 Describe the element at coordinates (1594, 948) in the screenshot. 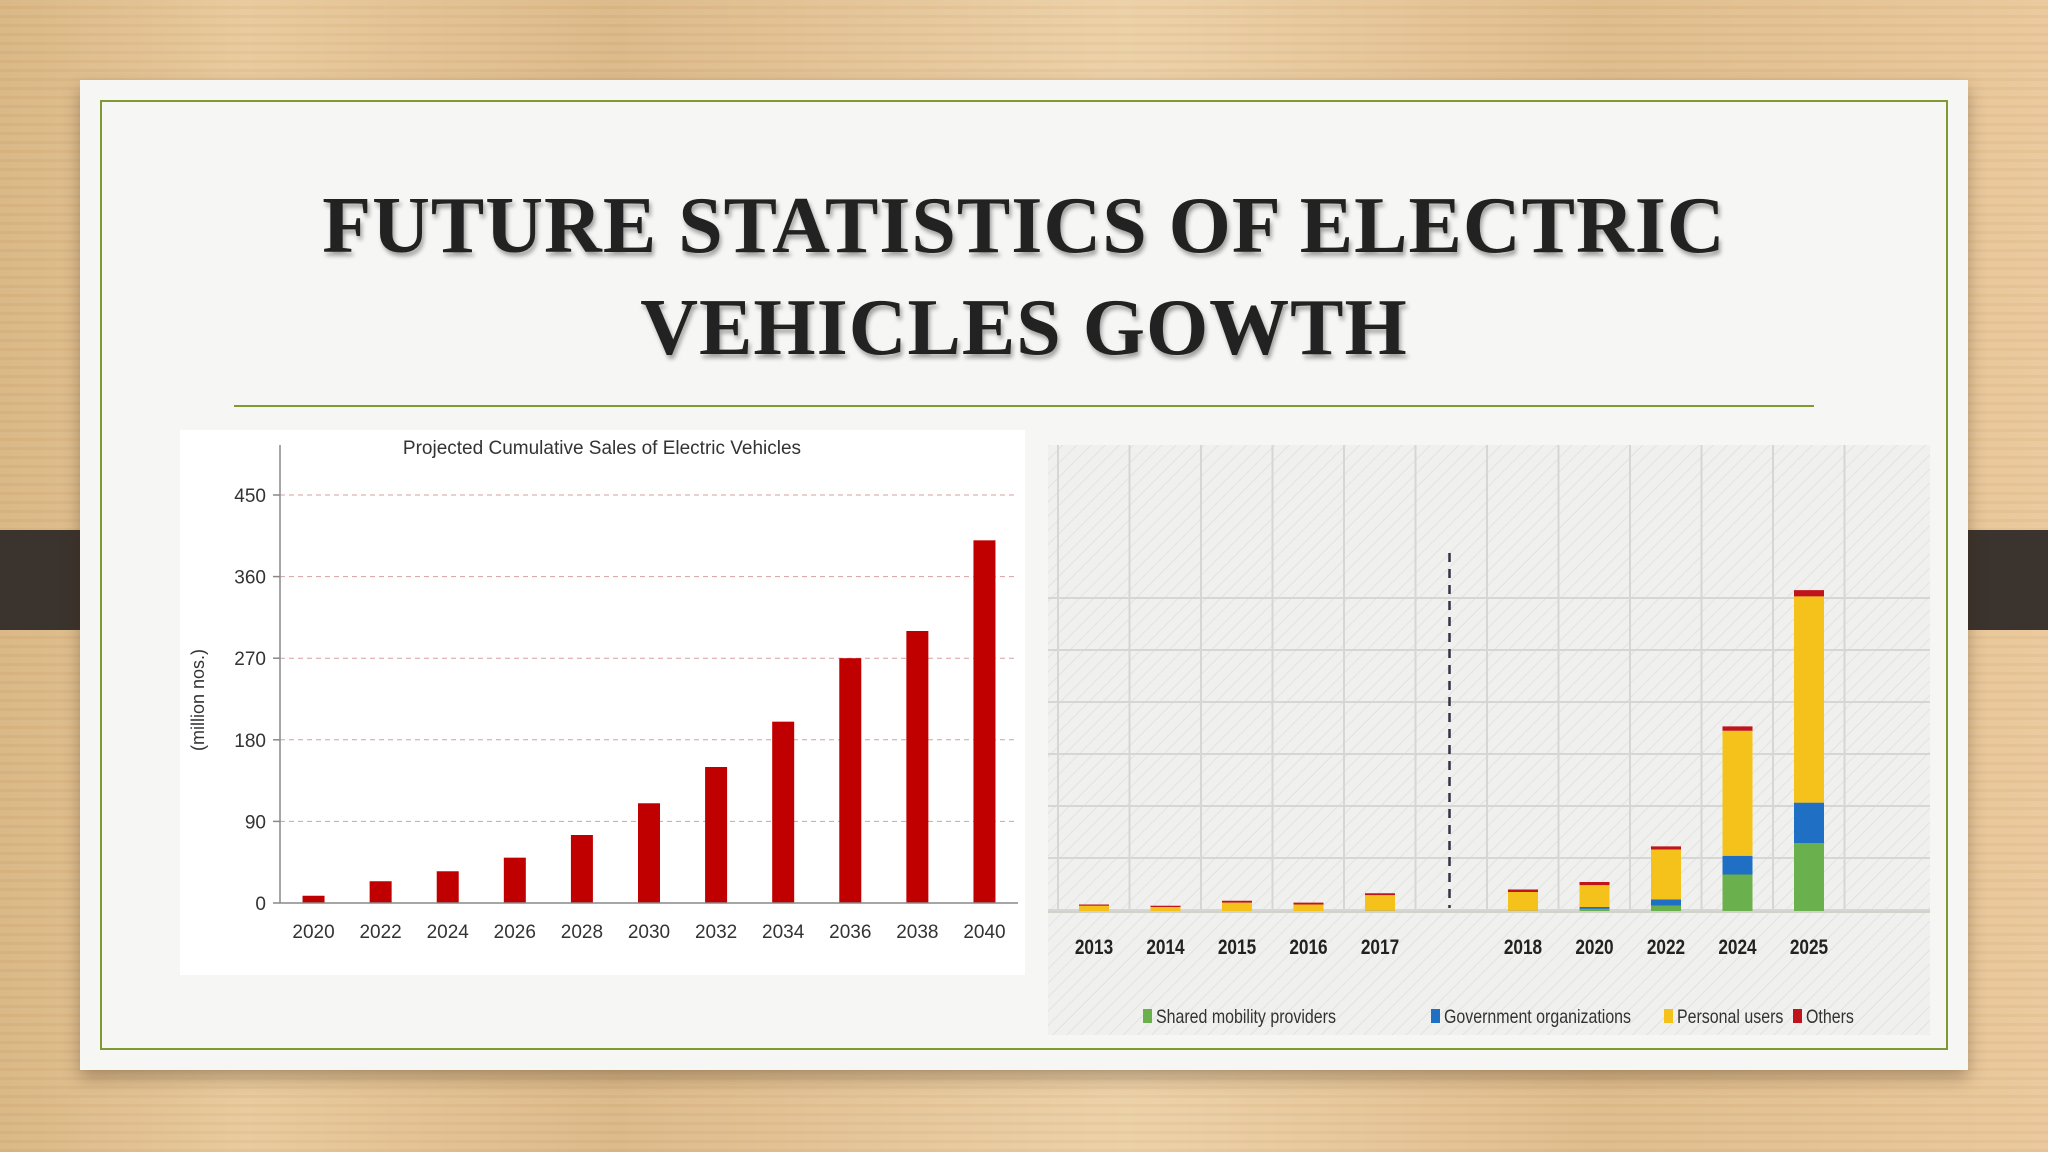

I see `chart2-x-tick-label: 2020` at that location.